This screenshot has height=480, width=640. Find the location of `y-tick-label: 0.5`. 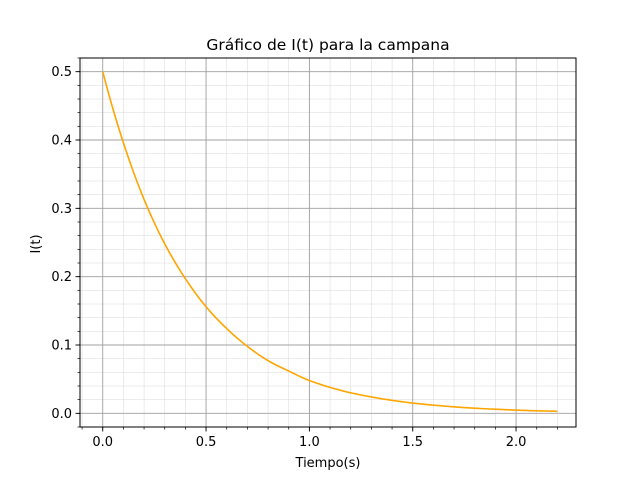

y-tick-label: 0.5 is located at coordinates (61, 72).